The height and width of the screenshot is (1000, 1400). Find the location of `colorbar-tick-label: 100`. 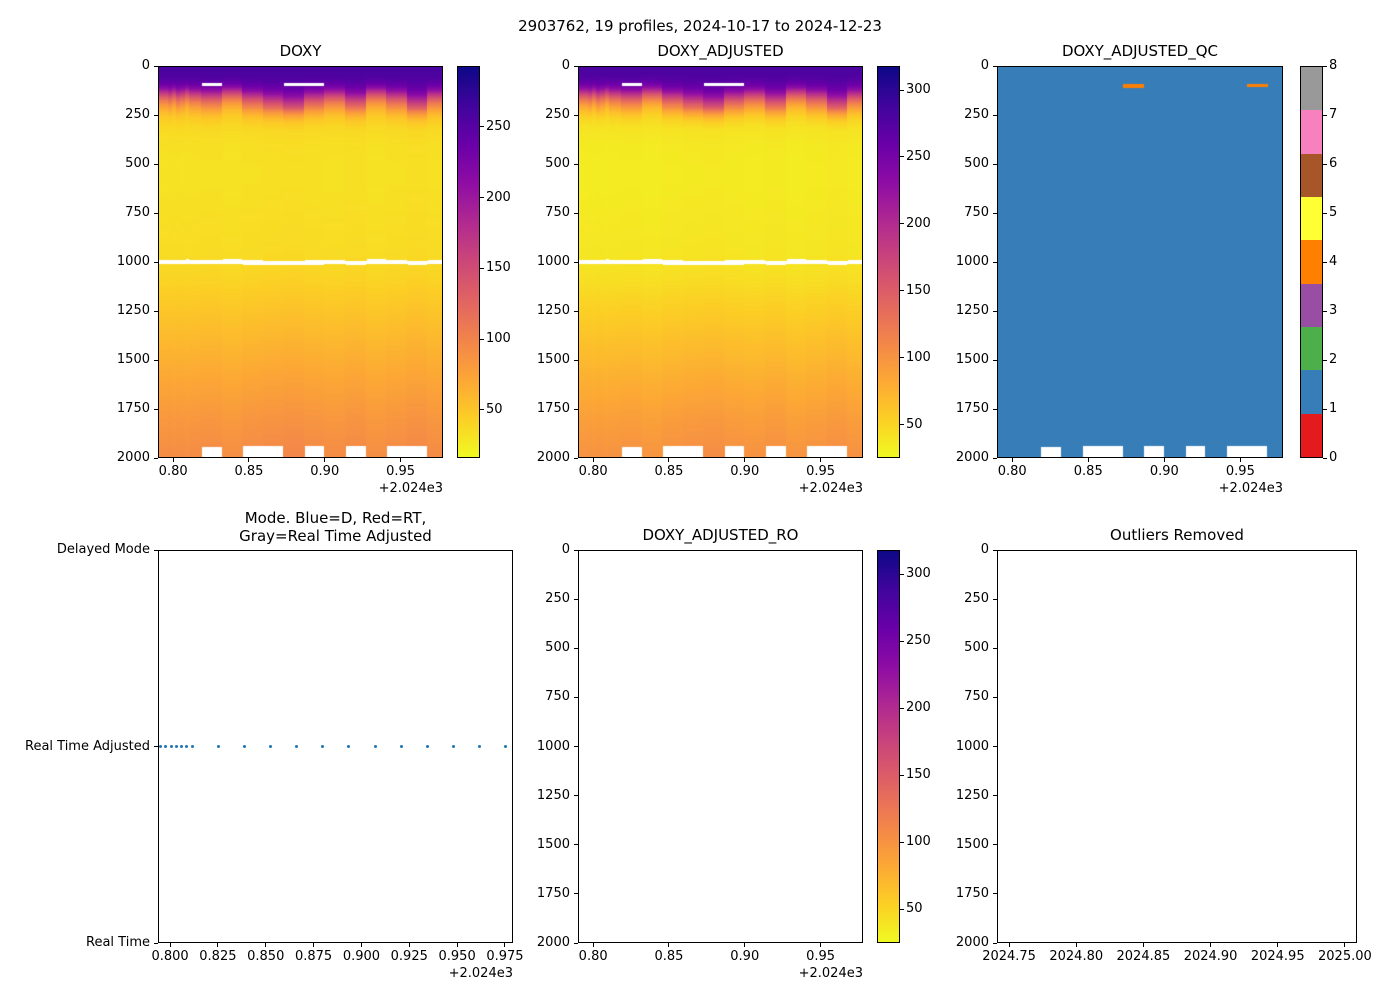

colorbar-tick-label: 100 is located at coordinates (498, 339).